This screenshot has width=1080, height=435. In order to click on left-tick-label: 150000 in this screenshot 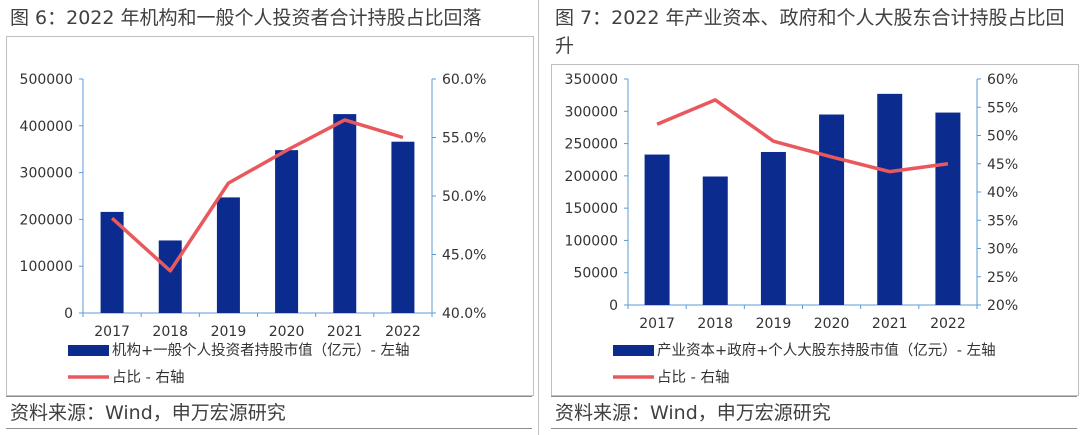, I will do `click(591, 209)`.